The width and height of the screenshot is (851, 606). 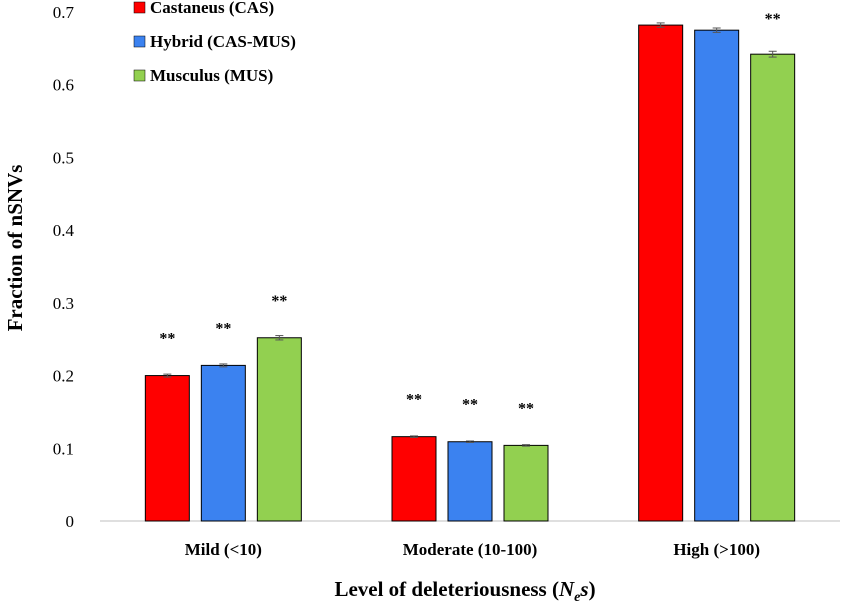 What do you see at coordinates (63, 303) in the screenshot?
I see `y-tick-label: 0.3` at bounding box center [63, 303].